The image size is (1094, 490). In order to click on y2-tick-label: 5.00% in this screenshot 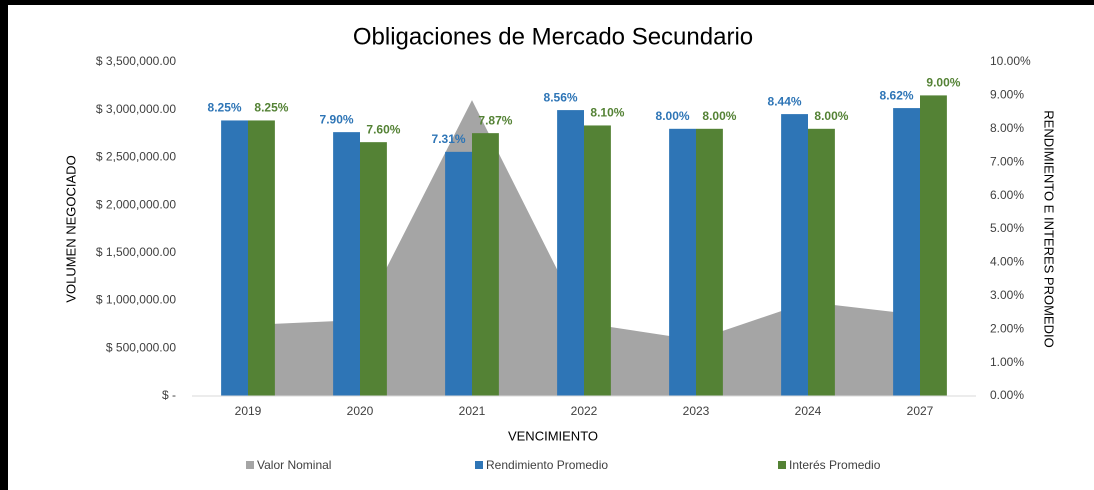, I will do `click(1007, 228)`.